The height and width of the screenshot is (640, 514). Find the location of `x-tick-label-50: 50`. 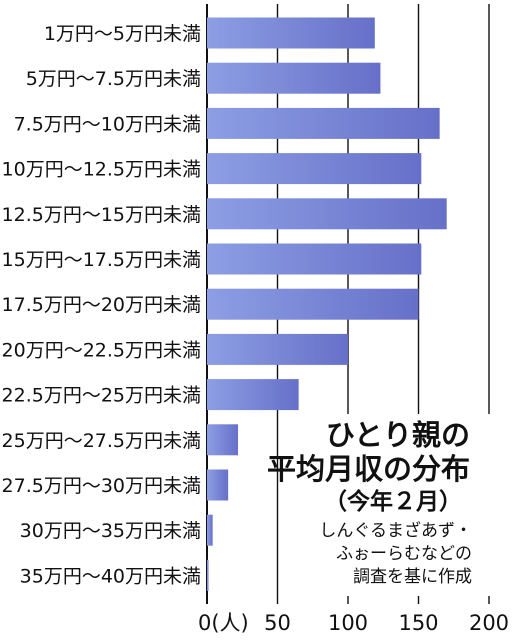

x-tick-label-50: 50 is located at coordinates (277, 623).